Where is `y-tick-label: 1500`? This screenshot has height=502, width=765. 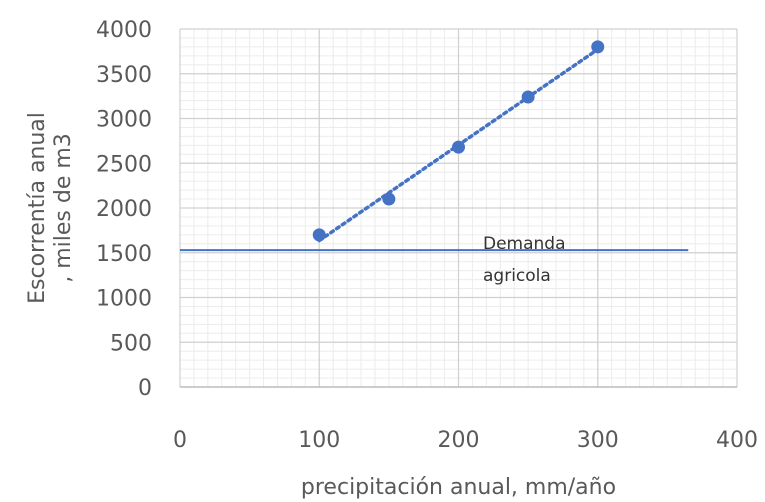 y-tick-label: 1500 is located at coordinates (124, 254).